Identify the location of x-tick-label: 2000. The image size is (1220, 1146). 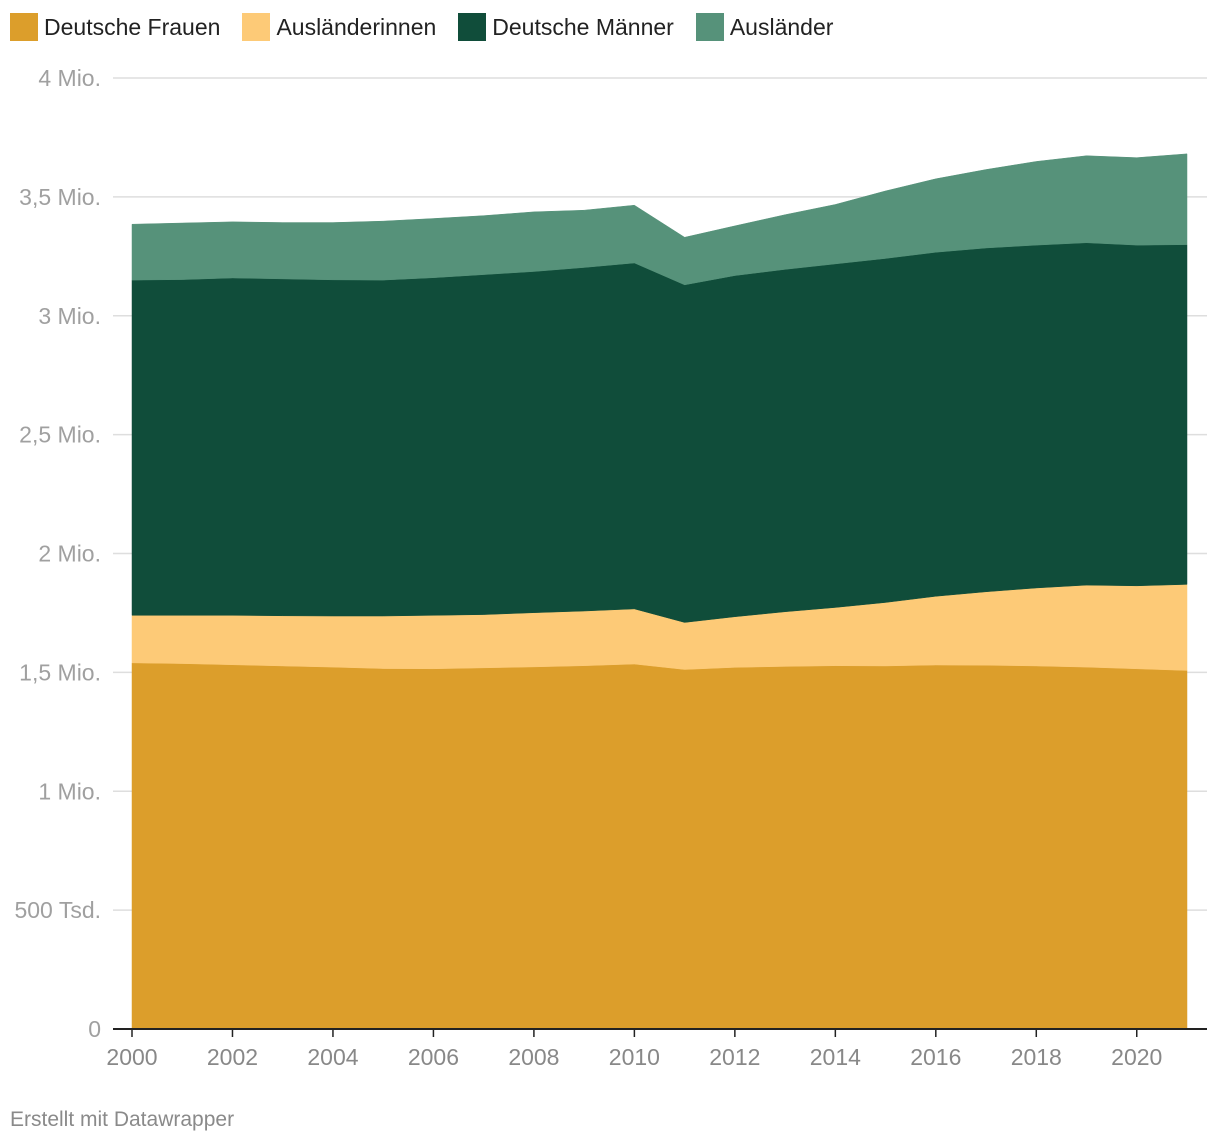
(131, 1057).